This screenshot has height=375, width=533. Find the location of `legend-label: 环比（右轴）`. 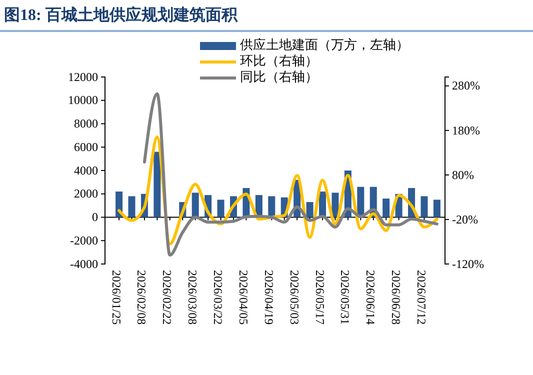

legend-label: 环比（右轴） is located at coordinates (279, 60).